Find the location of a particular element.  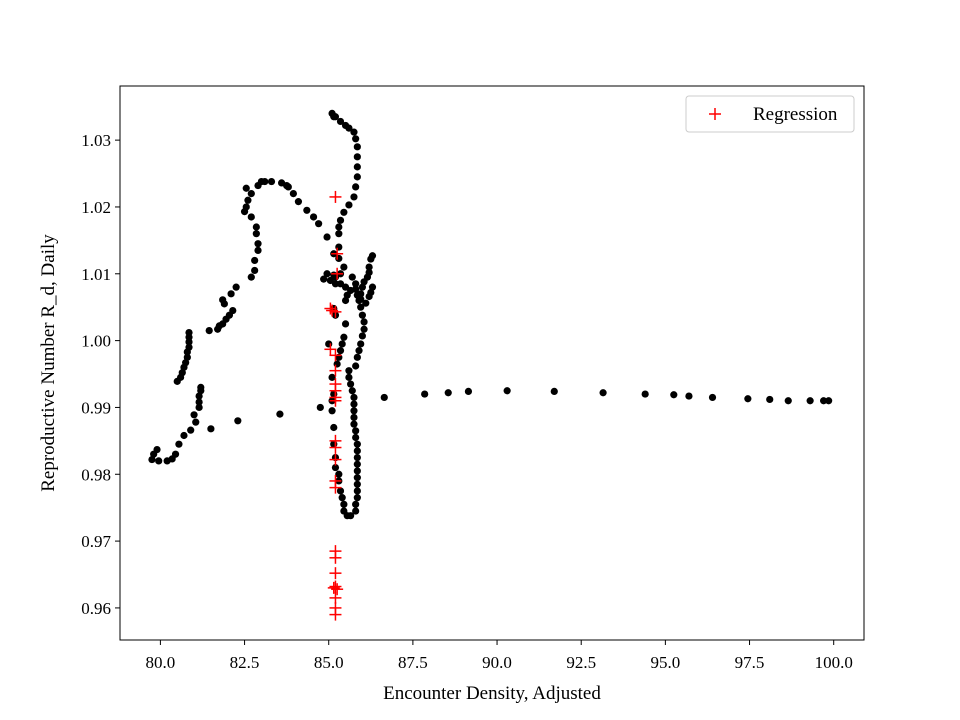

x-tick-label: 100.0 is located at coordinates (834, 662).